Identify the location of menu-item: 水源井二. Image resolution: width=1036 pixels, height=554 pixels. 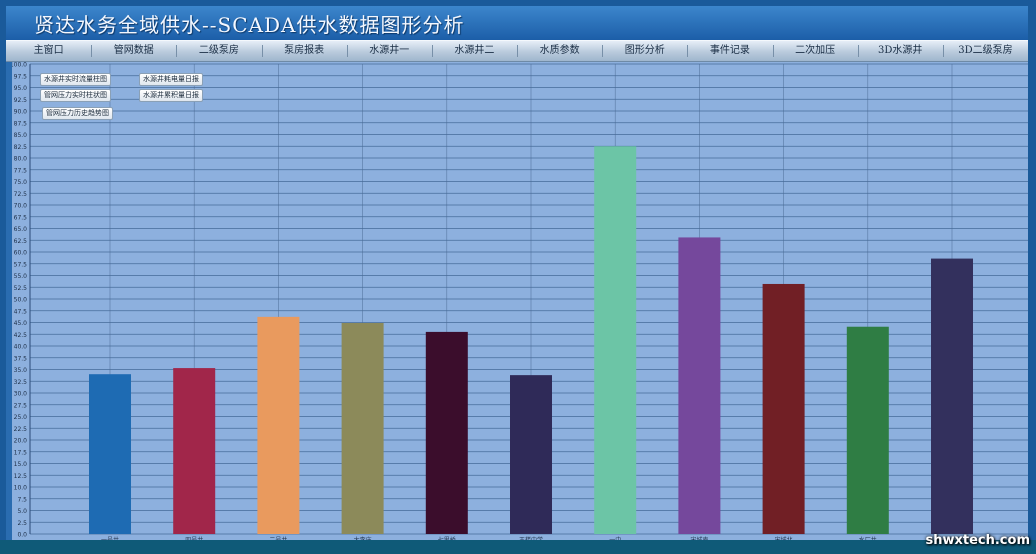
(474, 50).